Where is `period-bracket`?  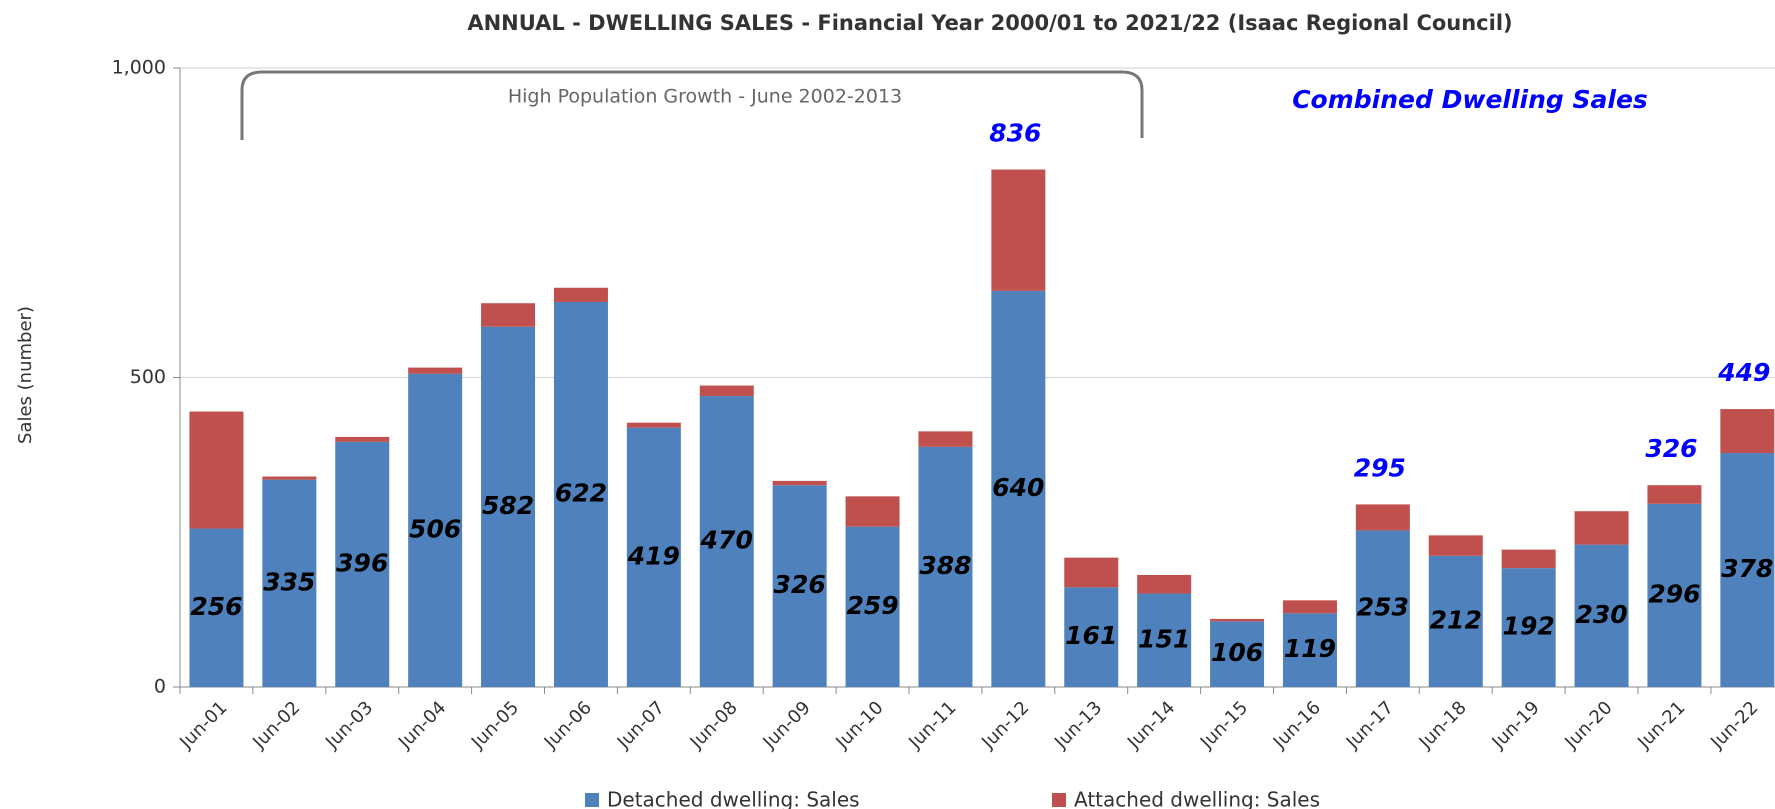 period-bracket is located at coordinates (692, 105).